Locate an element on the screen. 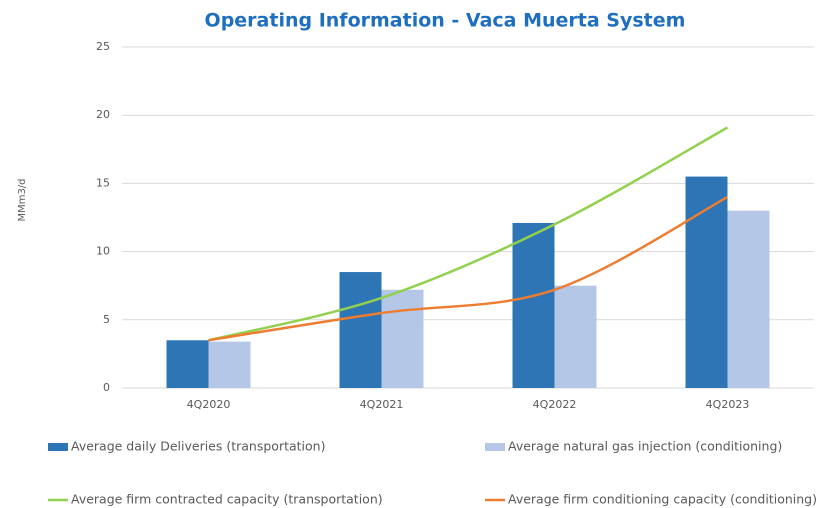 This screenshot has width=840, height=508. y-tick-label: 5 is located at coordinates (106, 319).